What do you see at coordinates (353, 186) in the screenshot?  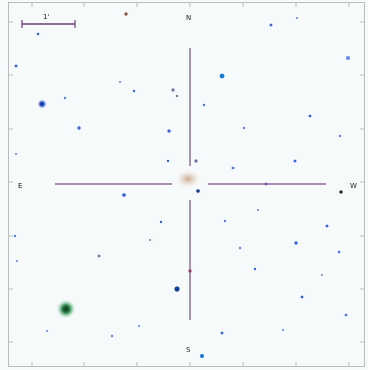 I see `compass-west: W` at bounding box center [353, 186].